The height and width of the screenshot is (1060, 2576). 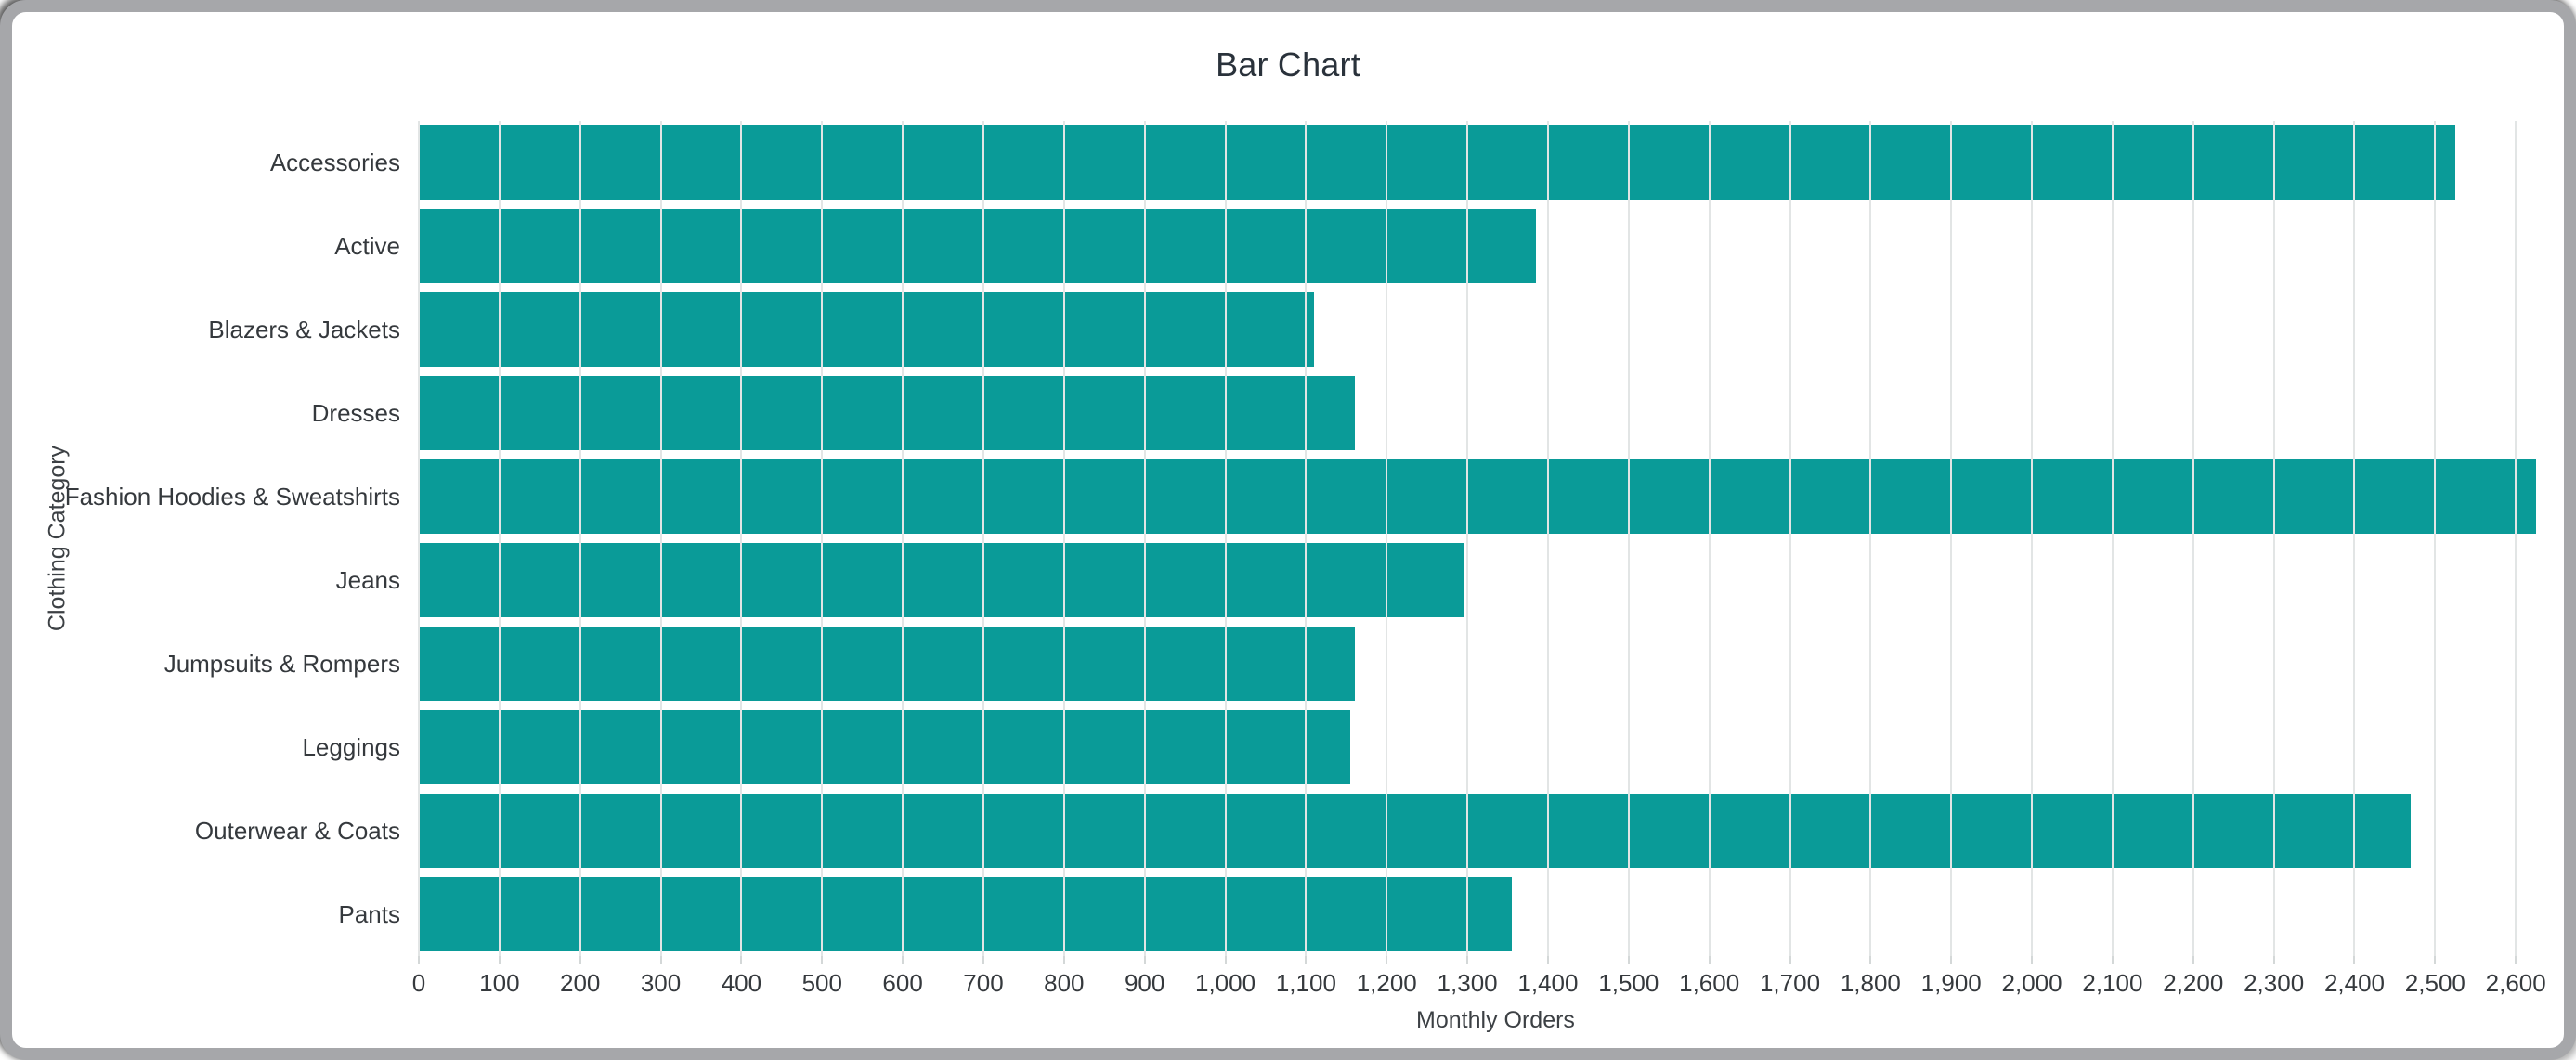 What do you see at coordinates (1496, 413) in the screenshot?
I see `bar-row-dresses` at bounding box center [1496, 413].